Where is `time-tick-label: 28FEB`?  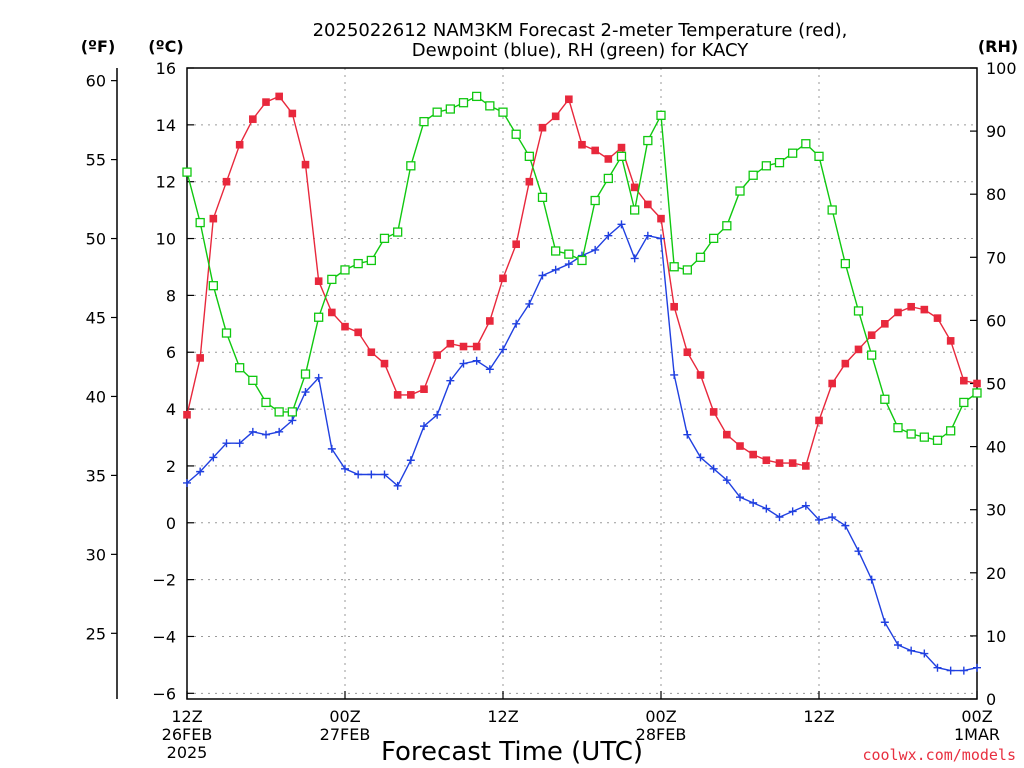 time-tick-label: 28FEB is located at coordinates (661, 734).